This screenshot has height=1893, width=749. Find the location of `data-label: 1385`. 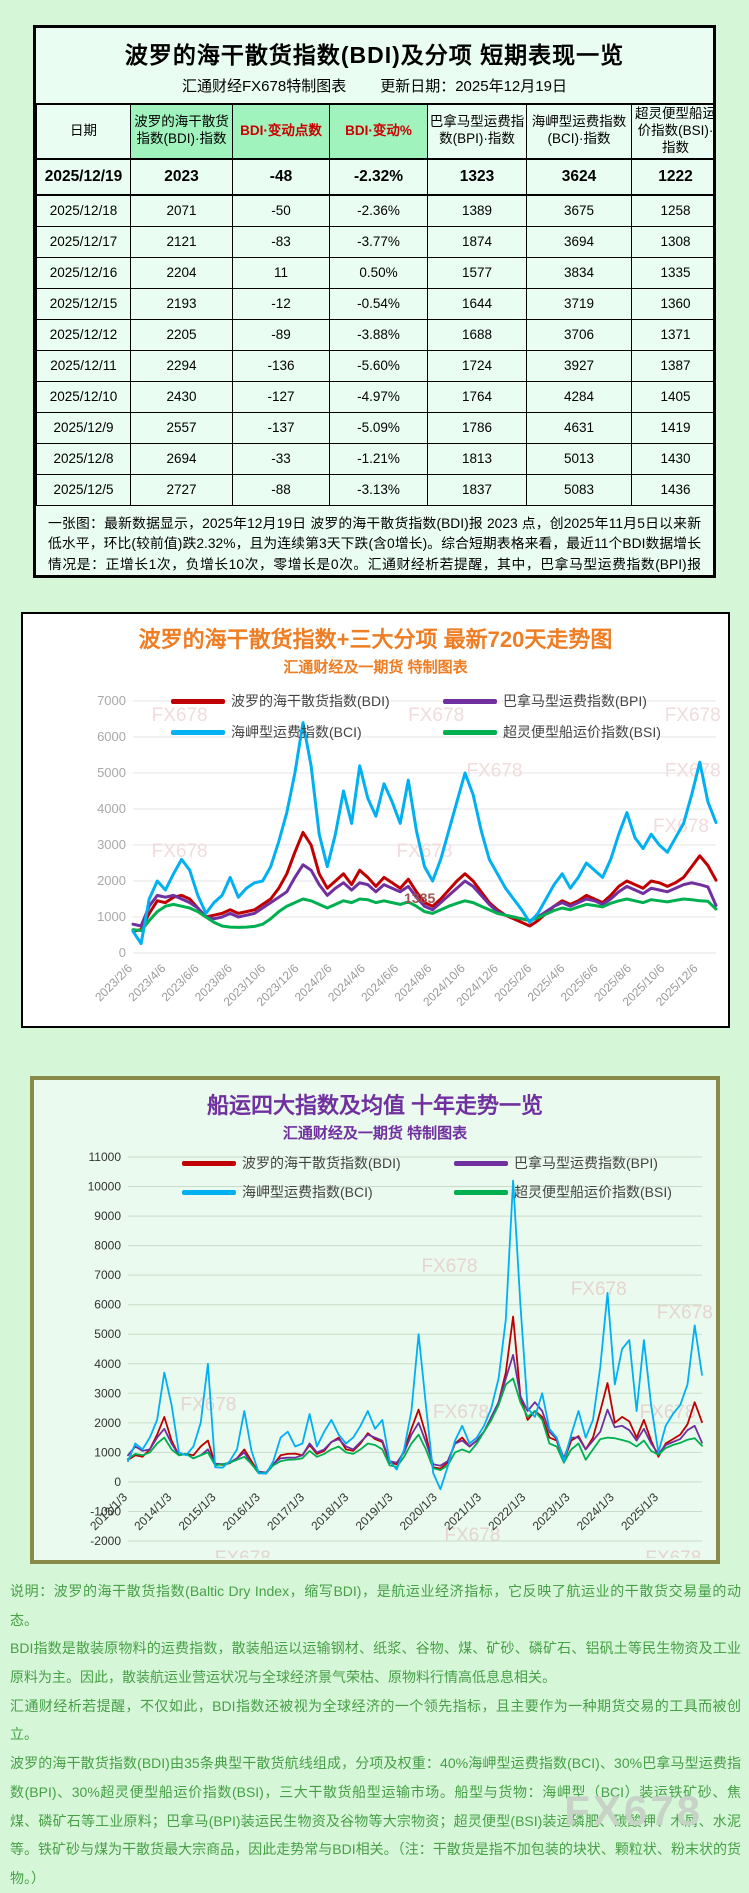

data-label: 1385 is located at coordinates (419, 898).